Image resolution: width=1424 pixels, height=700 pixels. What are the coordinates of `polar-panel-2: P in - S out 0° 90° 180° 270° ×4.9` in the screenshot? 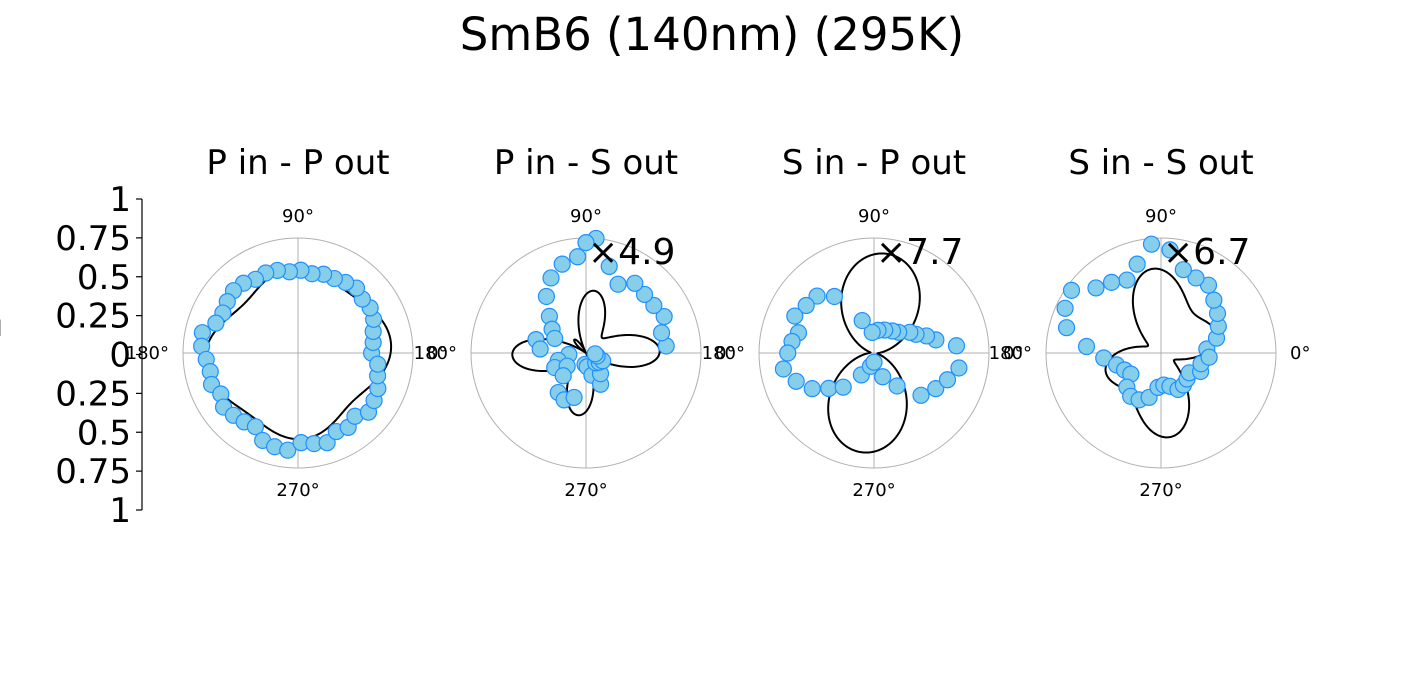 It's located at (575, 322).